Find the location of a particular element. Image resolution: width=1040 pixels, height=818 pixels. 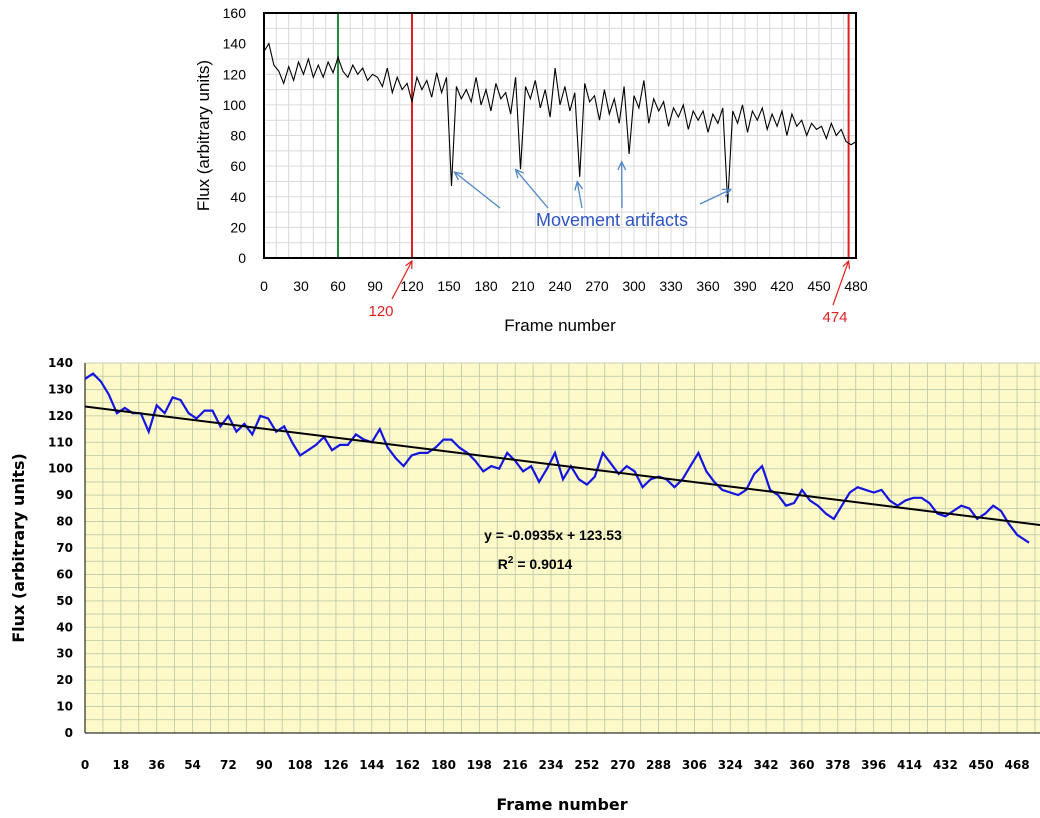

top-x-axis-label: Frame number is located at coordinates (560, 325).